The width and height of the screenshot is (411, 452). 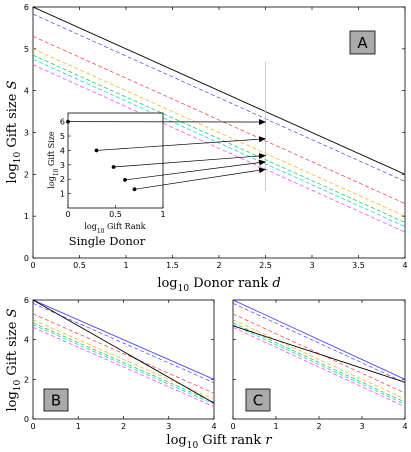 I want to click on panel-bc-xlabel-text: log10 Gift rank r, so click(x=219, y=442).